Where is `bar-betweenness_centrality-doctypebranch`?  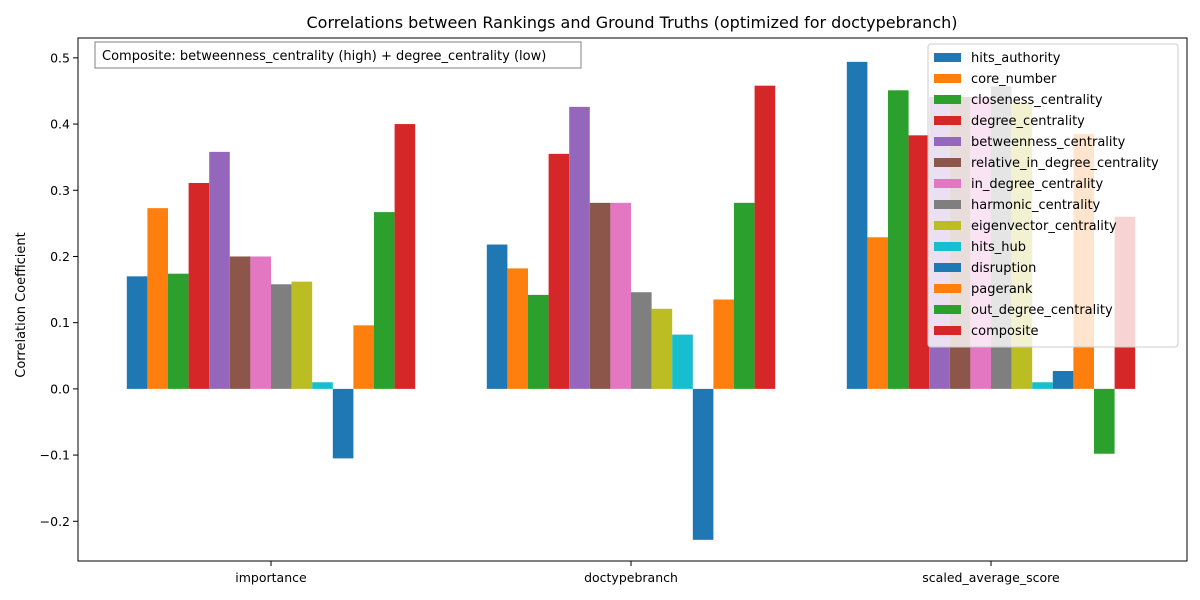 bar-betweenness_centrality-doctypebranch is located at coordinates (579, 247).